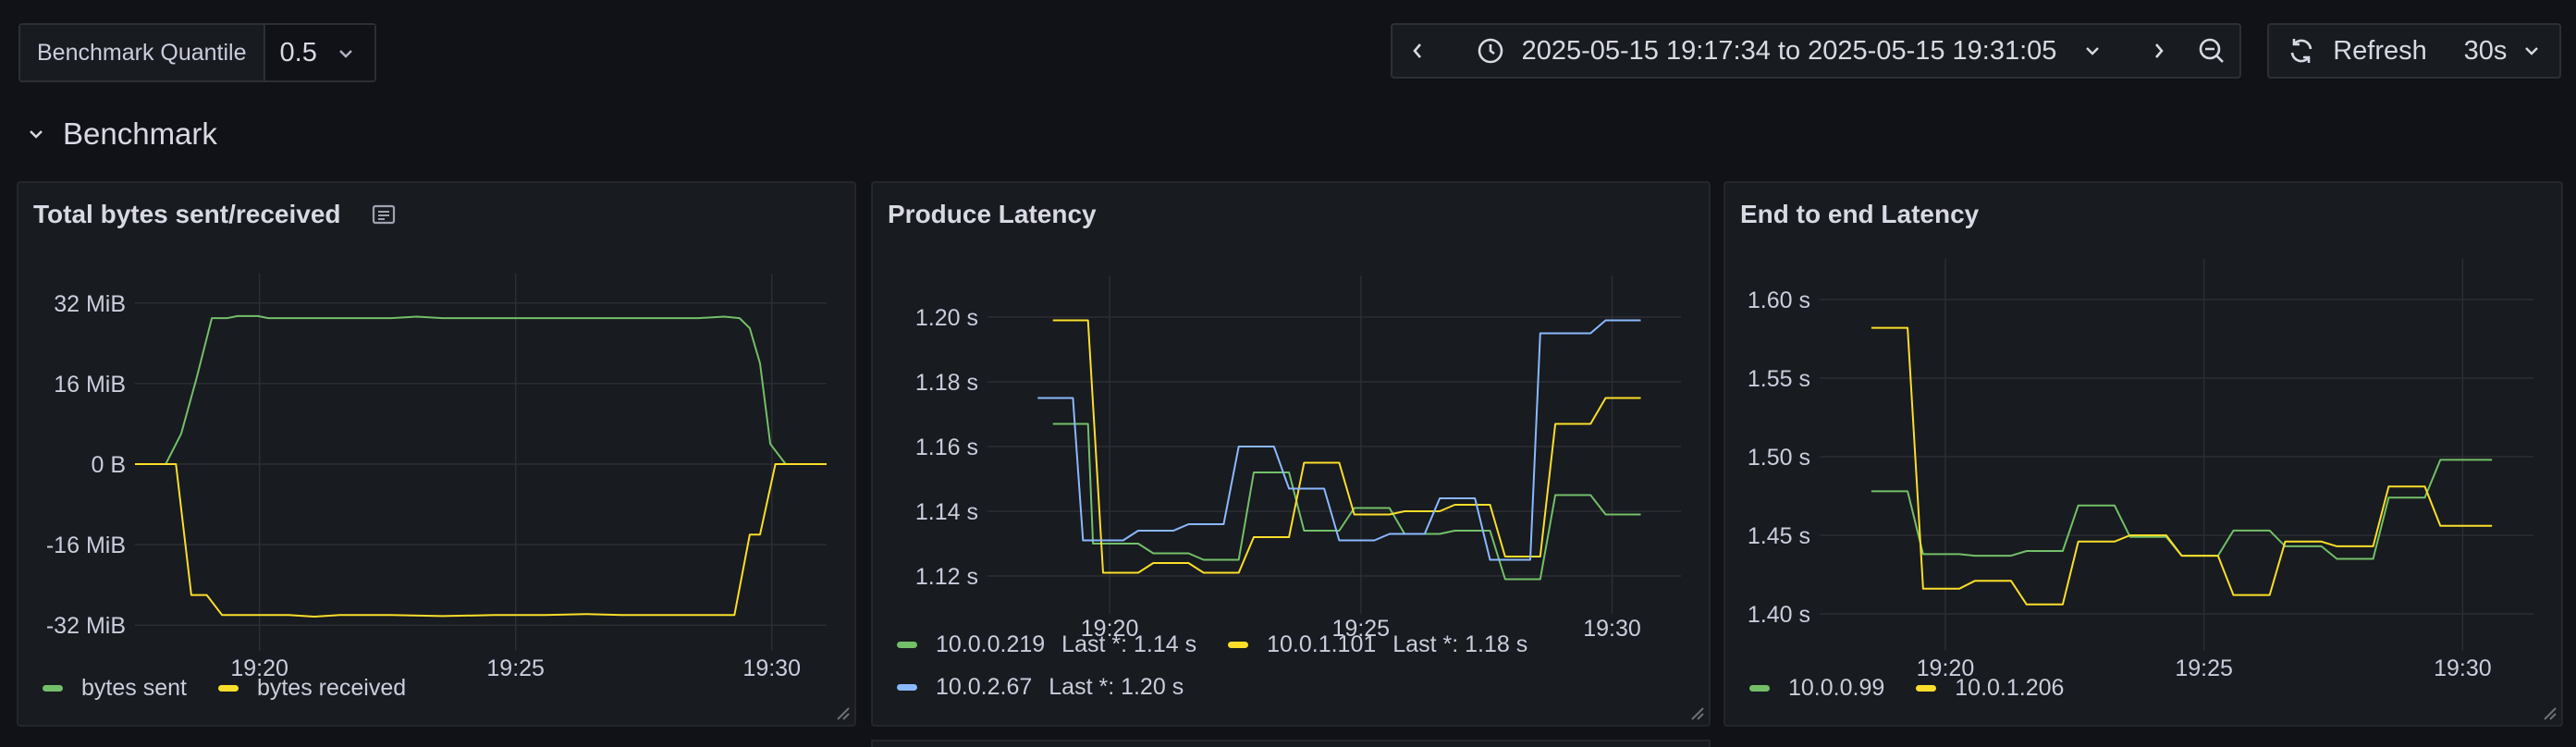 The height and width of the screenshot is (747, 2576). What do you see at coordinates (86, 545) in the screenshot?
I see `y-tick-label: -16 MiB` at bounding box center [86, 545].